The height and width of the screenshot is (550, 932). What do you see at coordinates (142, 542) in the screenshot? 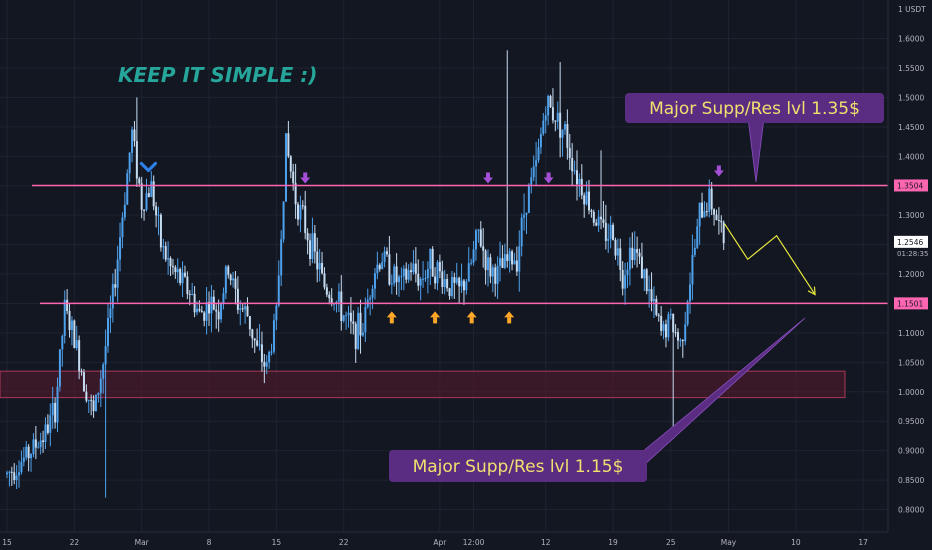
I see `time-tick-2: Mar` at bounding box center [142, 542].